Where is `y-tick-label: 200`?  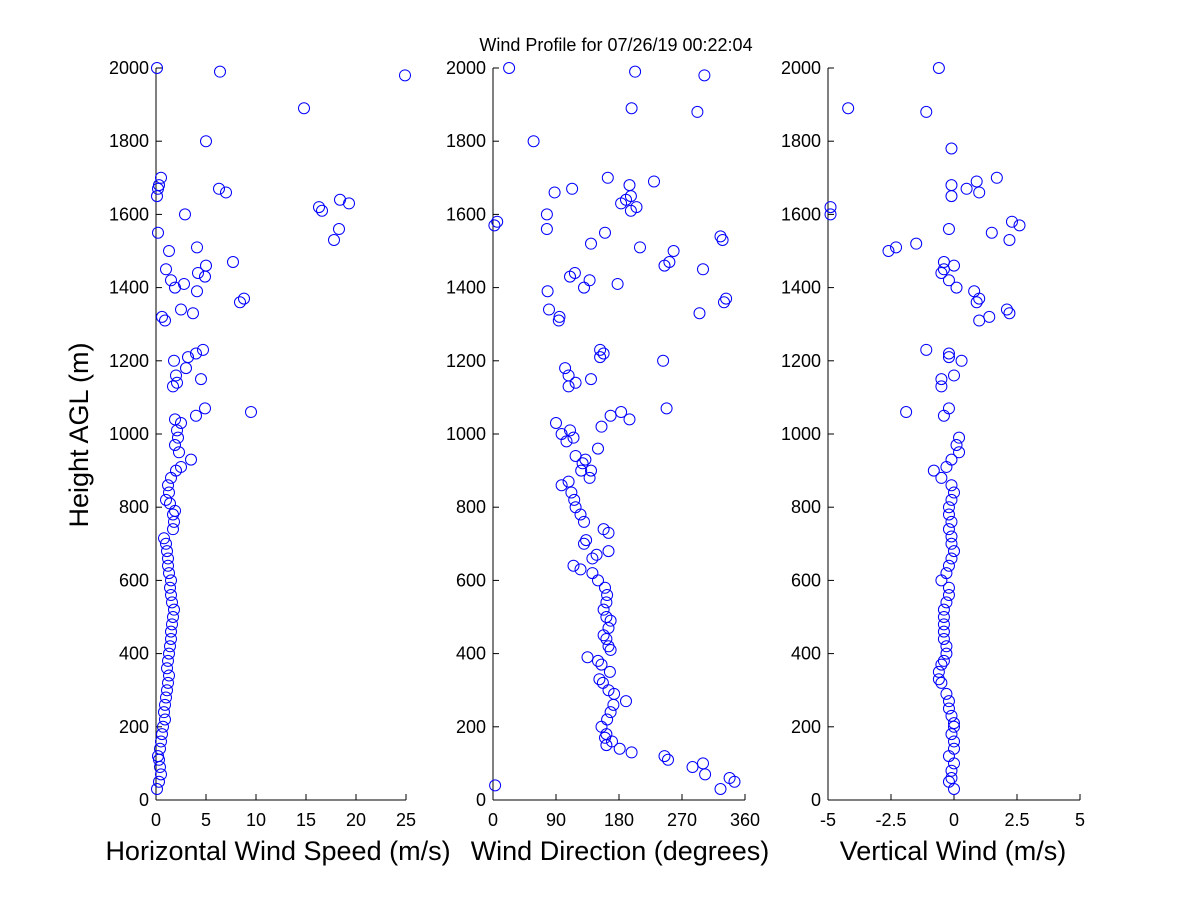 y-tick-label: 200 is located at coordinates (471, 727).